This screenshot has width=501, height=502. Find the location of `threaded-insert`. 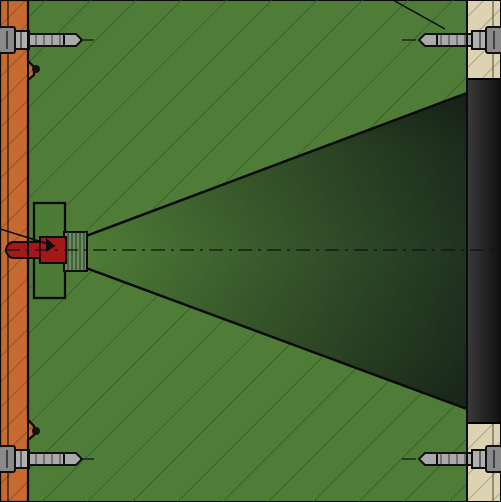

threaded-insert is located at coordinates (75, 251).